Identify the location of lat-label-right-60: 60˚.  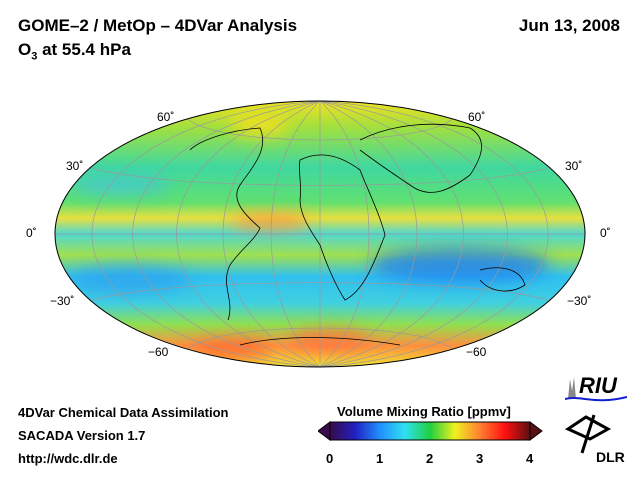
(477, 117).